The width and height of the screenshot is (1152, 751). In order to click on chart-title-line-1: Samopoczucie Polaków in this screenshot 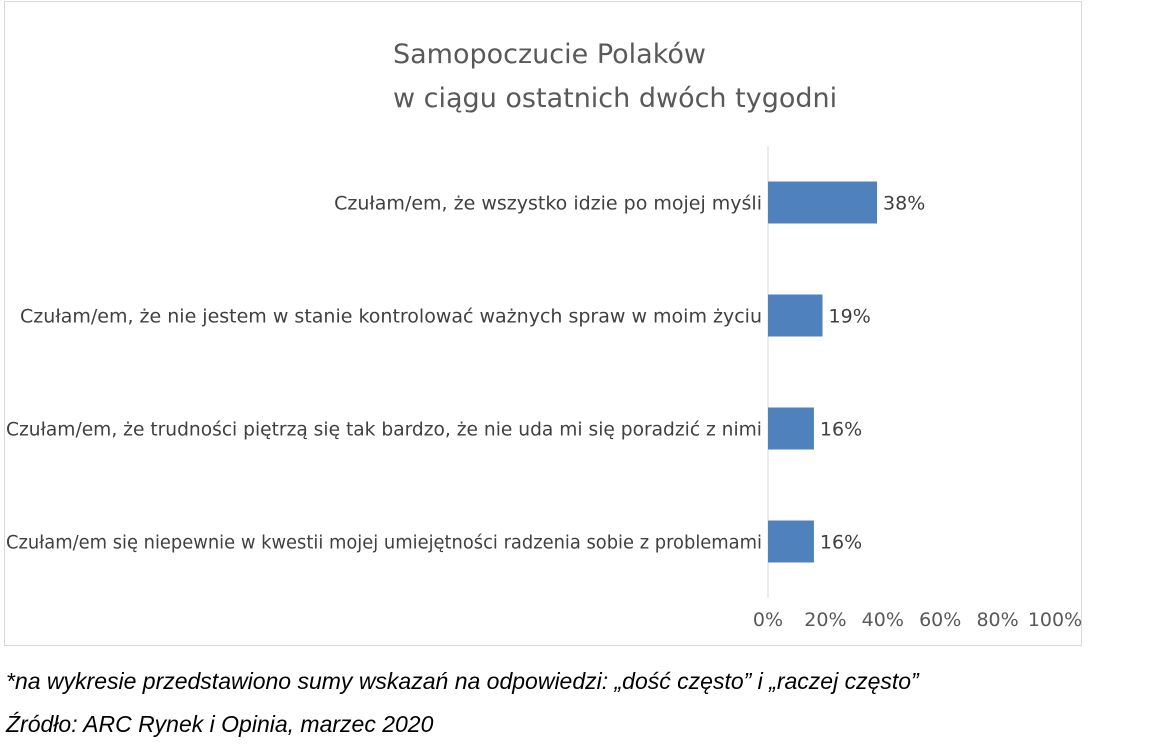, I will do `click(549, 54)`.